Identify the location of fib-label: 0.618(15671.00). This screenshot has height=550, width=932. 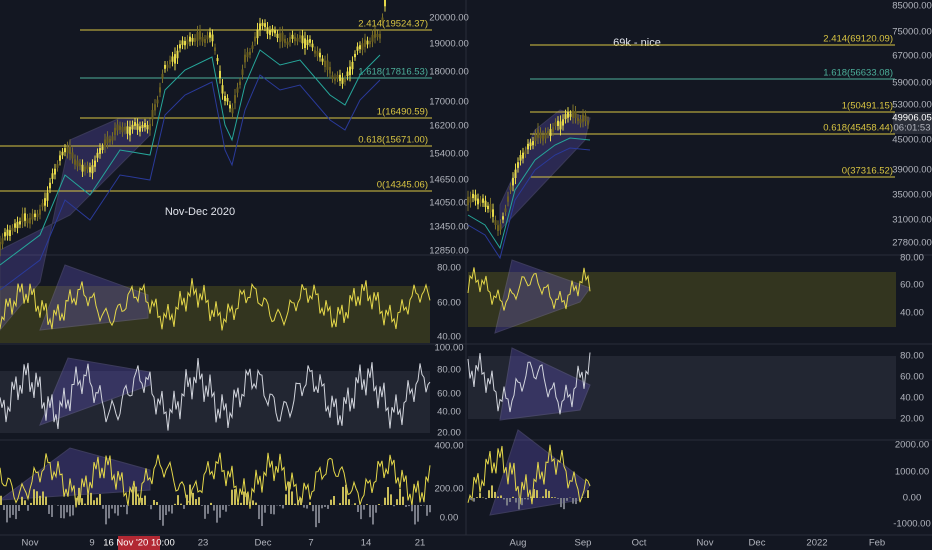
(393, 140).